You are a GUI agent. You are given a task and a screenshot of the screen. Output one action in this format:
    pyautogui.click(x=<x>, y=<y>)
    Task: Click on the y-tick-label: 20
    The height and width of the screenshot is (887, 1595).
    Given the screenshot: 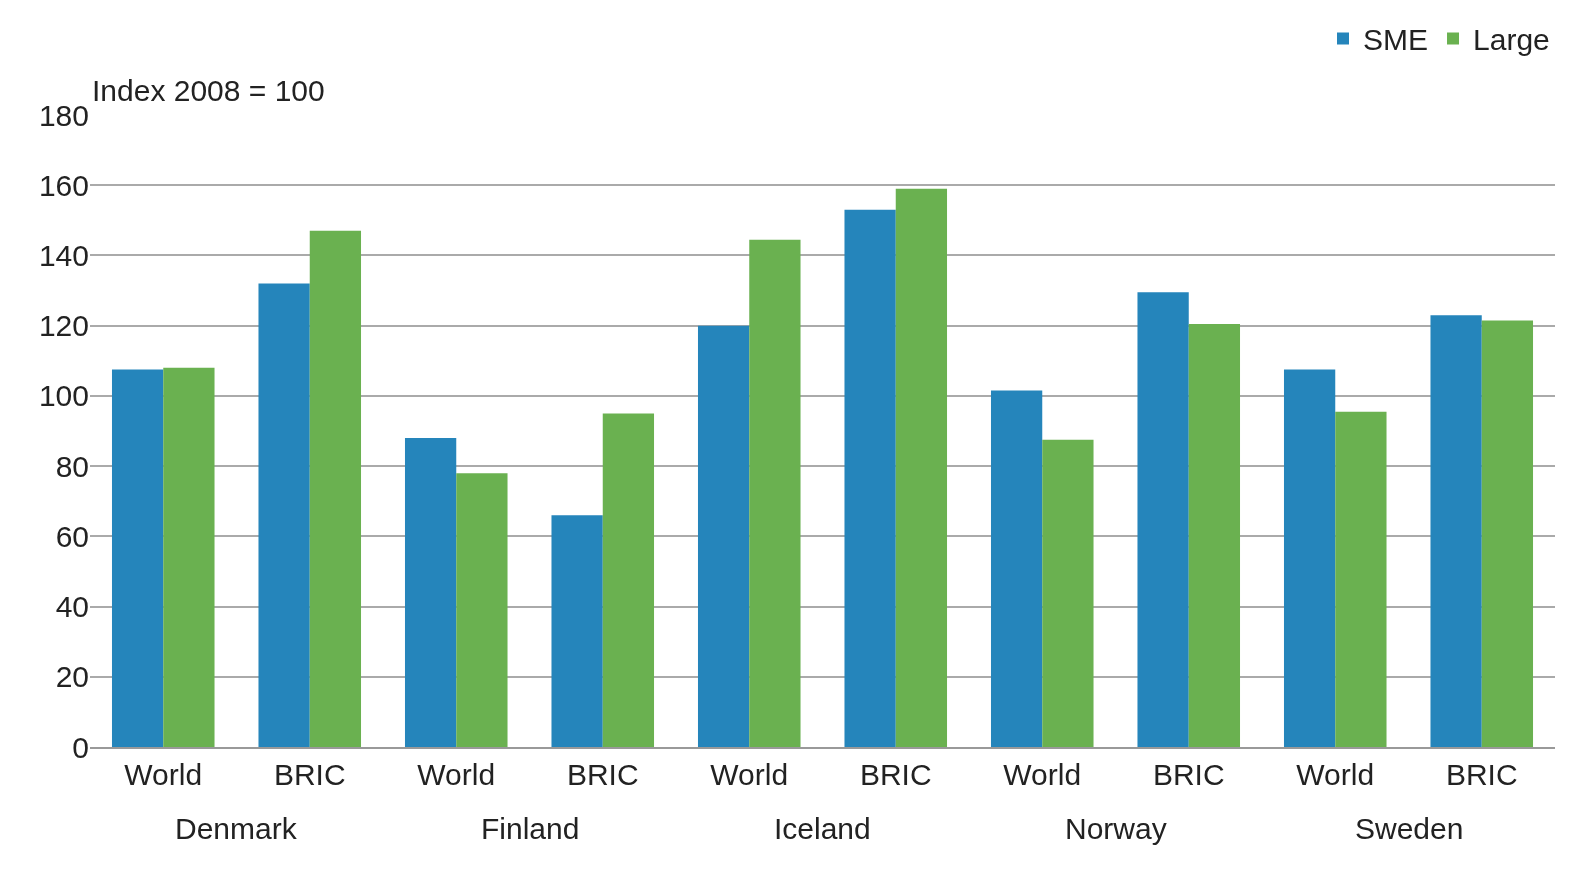 What is the action you would take?
    pyautogui.click(x=72, y=677)
    